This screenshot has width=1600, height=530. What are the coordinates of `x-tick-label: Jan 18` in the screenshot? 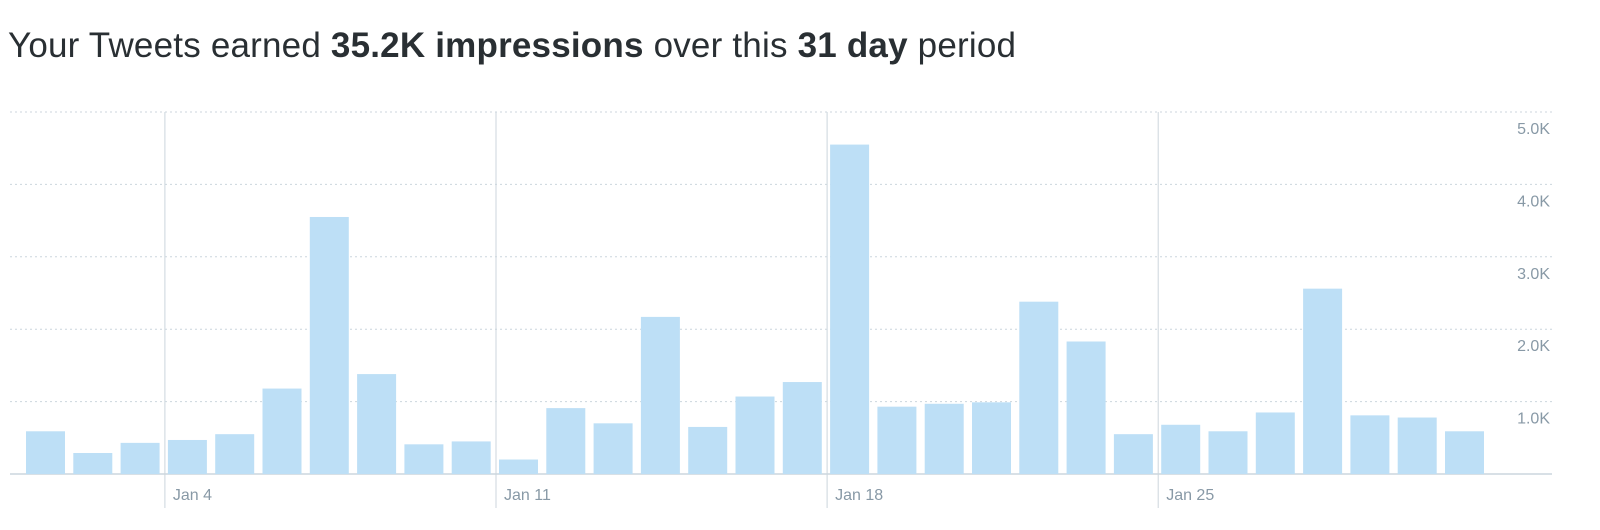 It's located at (859, 495).